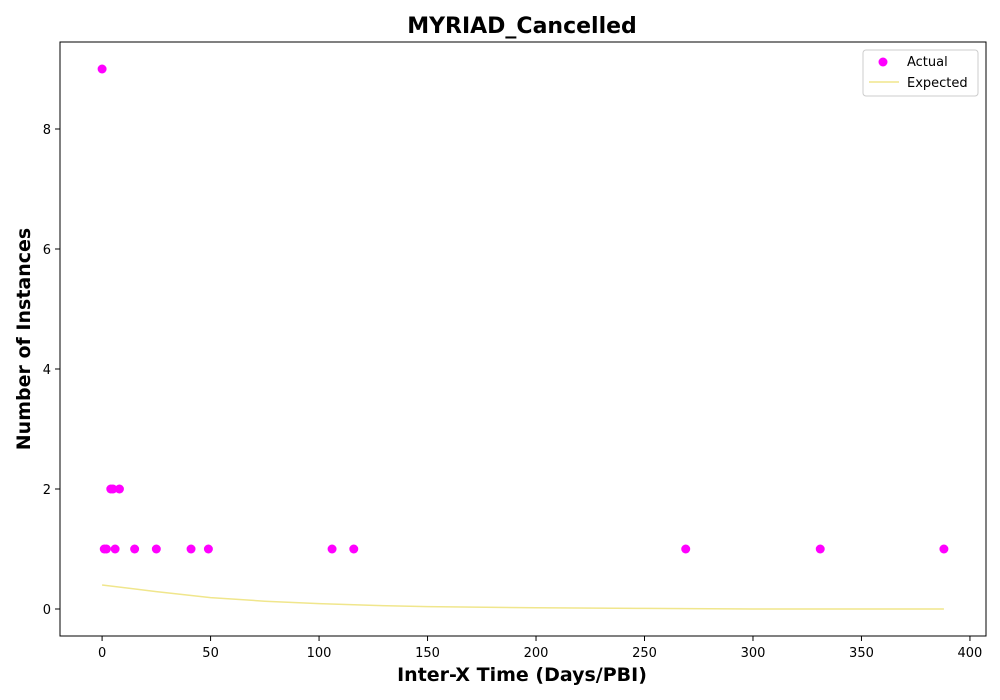 Image resolution: width=1000 pixels, height=700 pixels. Describe the element at coordinates (970, 653) in the screenshot. I see `x-tick-label: 400` at that location.